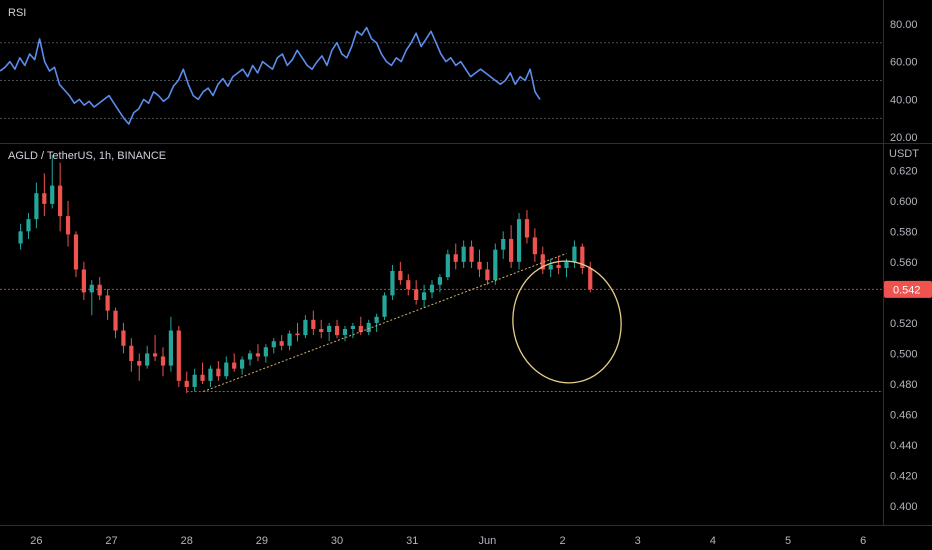 The image size is (932, 550). What do you see at coordinates (385, 322) in the screenshot?
I see `trendline` at bounding box center [385, 322].